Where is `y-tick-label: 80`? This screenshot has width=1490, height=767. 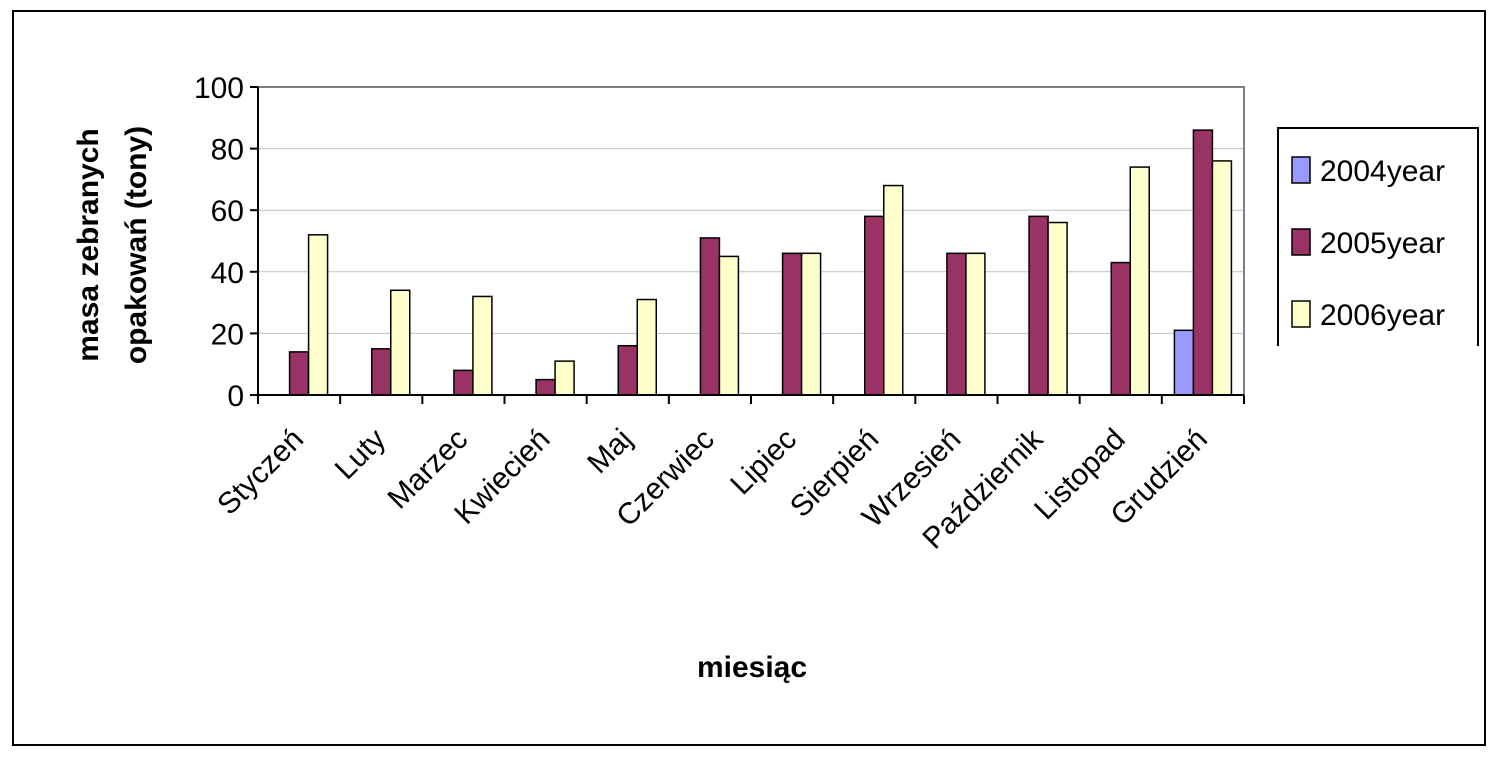 y-tick-label: 80 is located at coordinates (227, 150).